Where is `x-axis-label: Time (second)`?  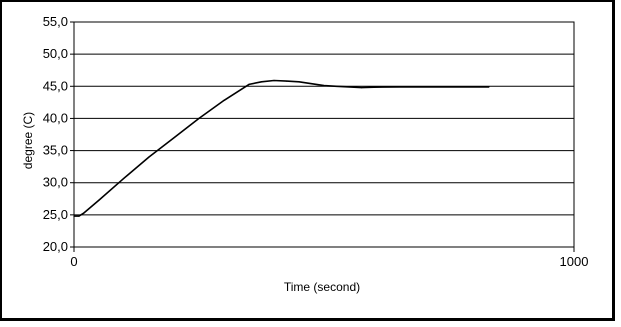 x-axis-label: Time (second) is located at coordinates (322, 287).